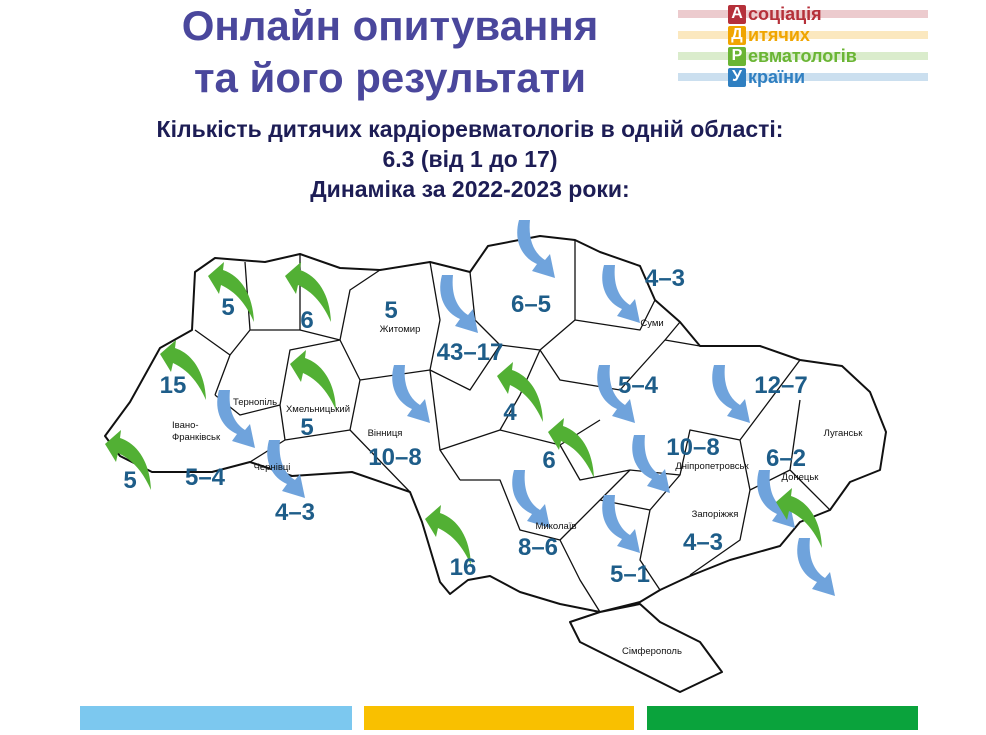  What do you see at coordinates (272, 467) in the screenshot?
I see `city-label: Чернівці` at bounding box center [272, 467].